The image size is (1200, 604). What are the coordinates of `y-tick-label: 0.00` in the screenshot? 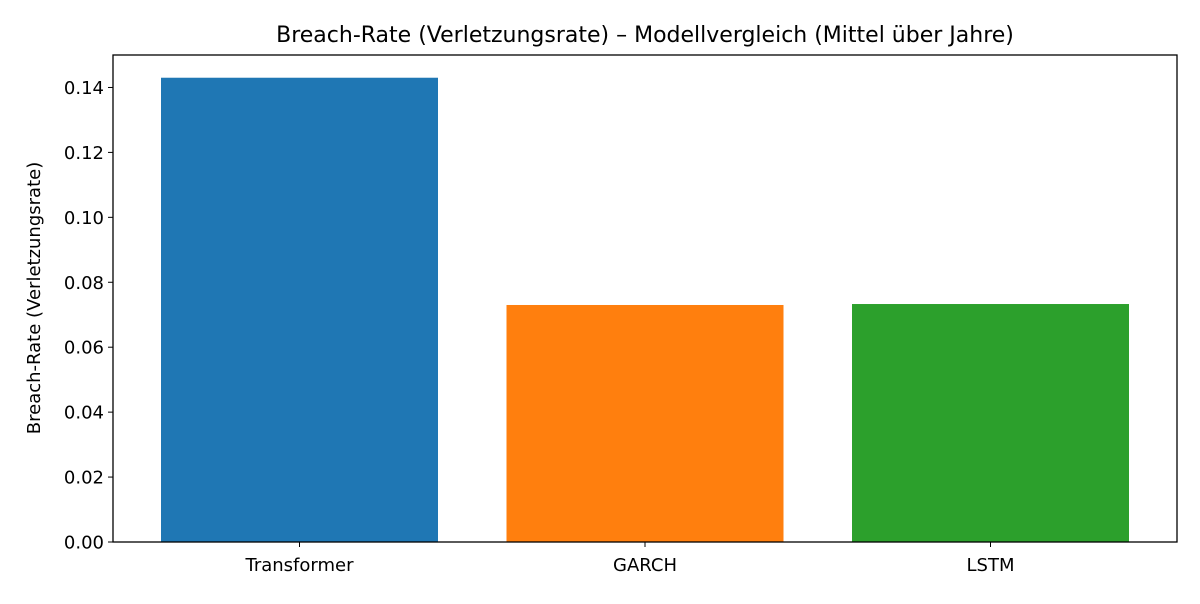 It's located at (84, 543).